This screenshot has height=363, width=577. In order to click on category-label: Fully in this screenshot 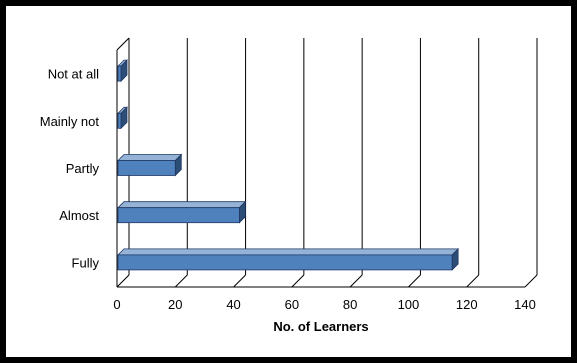, I will do `click(86, 262)`.